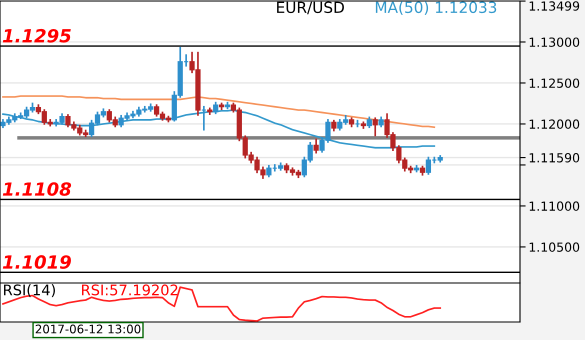 The height and width of the screenshot is (340, 585). I want to click on y-tick-label: 1.10500, so click(555, 247).